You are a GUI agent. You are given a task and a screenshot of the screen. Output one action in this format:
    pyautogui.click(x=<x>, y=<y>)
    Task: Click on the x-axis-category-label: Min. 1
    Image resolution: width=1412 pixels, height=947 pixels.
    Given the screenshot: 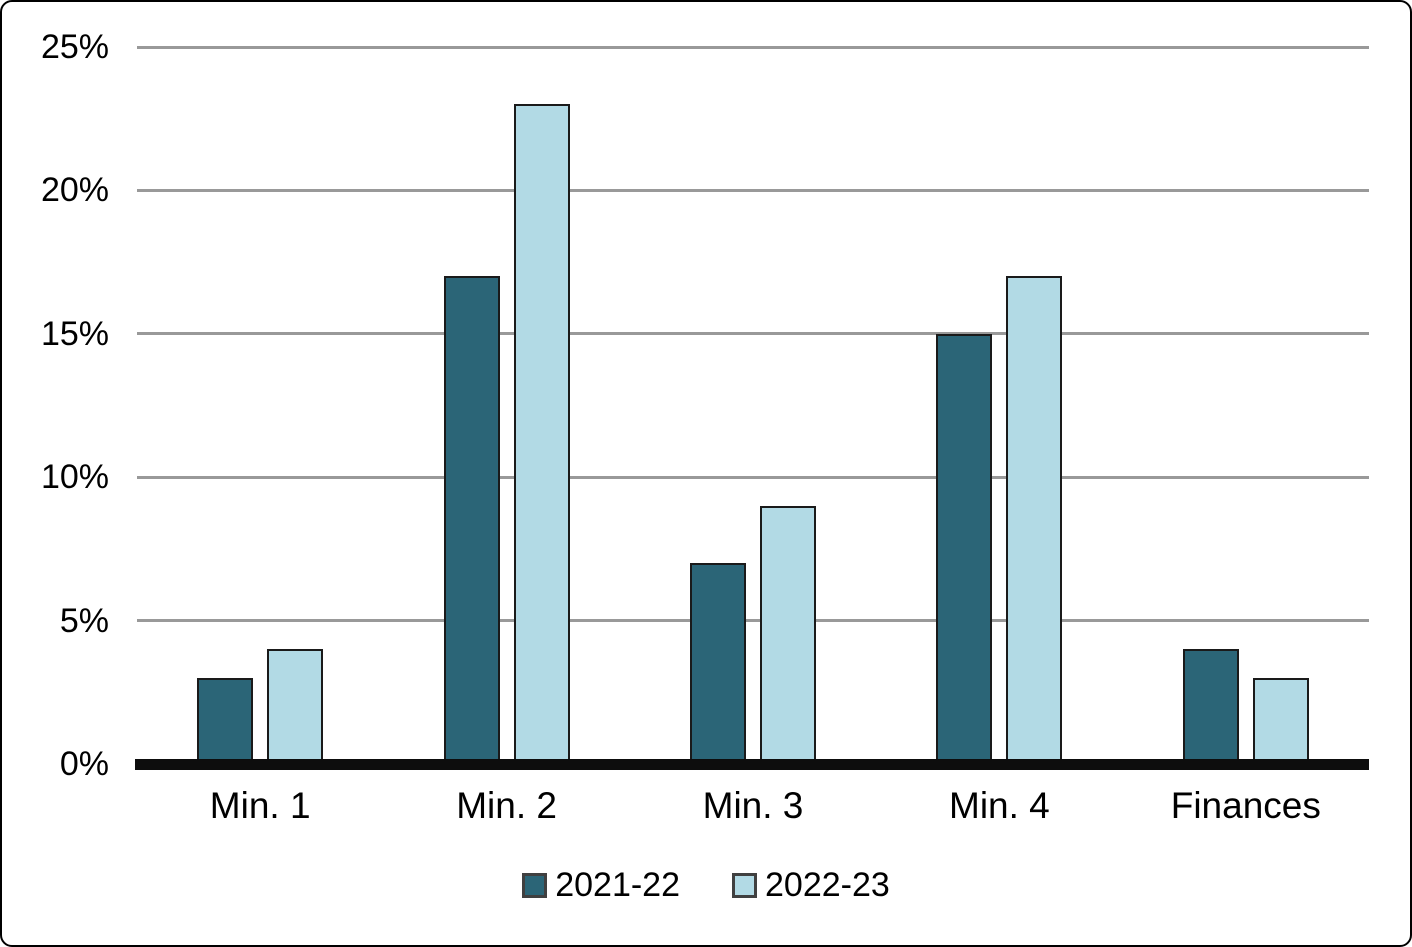 What is the action you would take?
    pyautogui.click(x=260, y=805)
    